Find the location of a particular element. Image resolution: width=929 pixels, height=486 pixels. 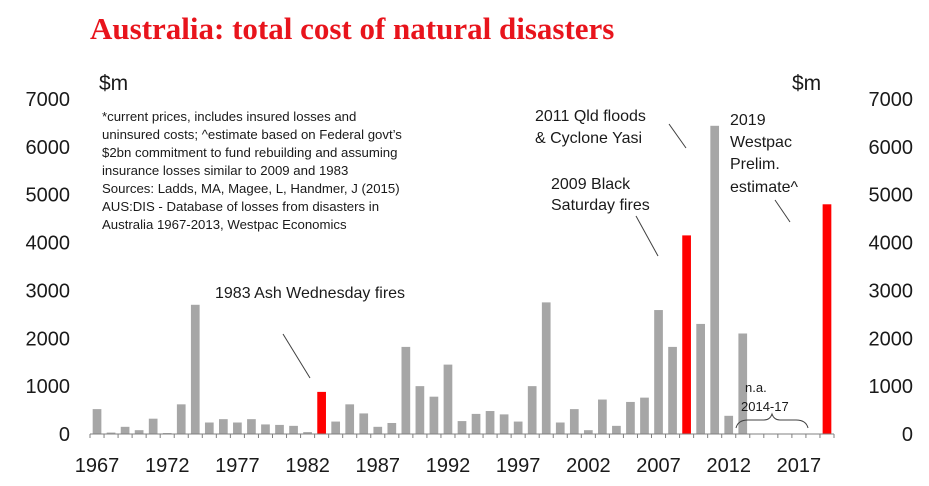

bar-1976 is located at coordinates (223, 426).